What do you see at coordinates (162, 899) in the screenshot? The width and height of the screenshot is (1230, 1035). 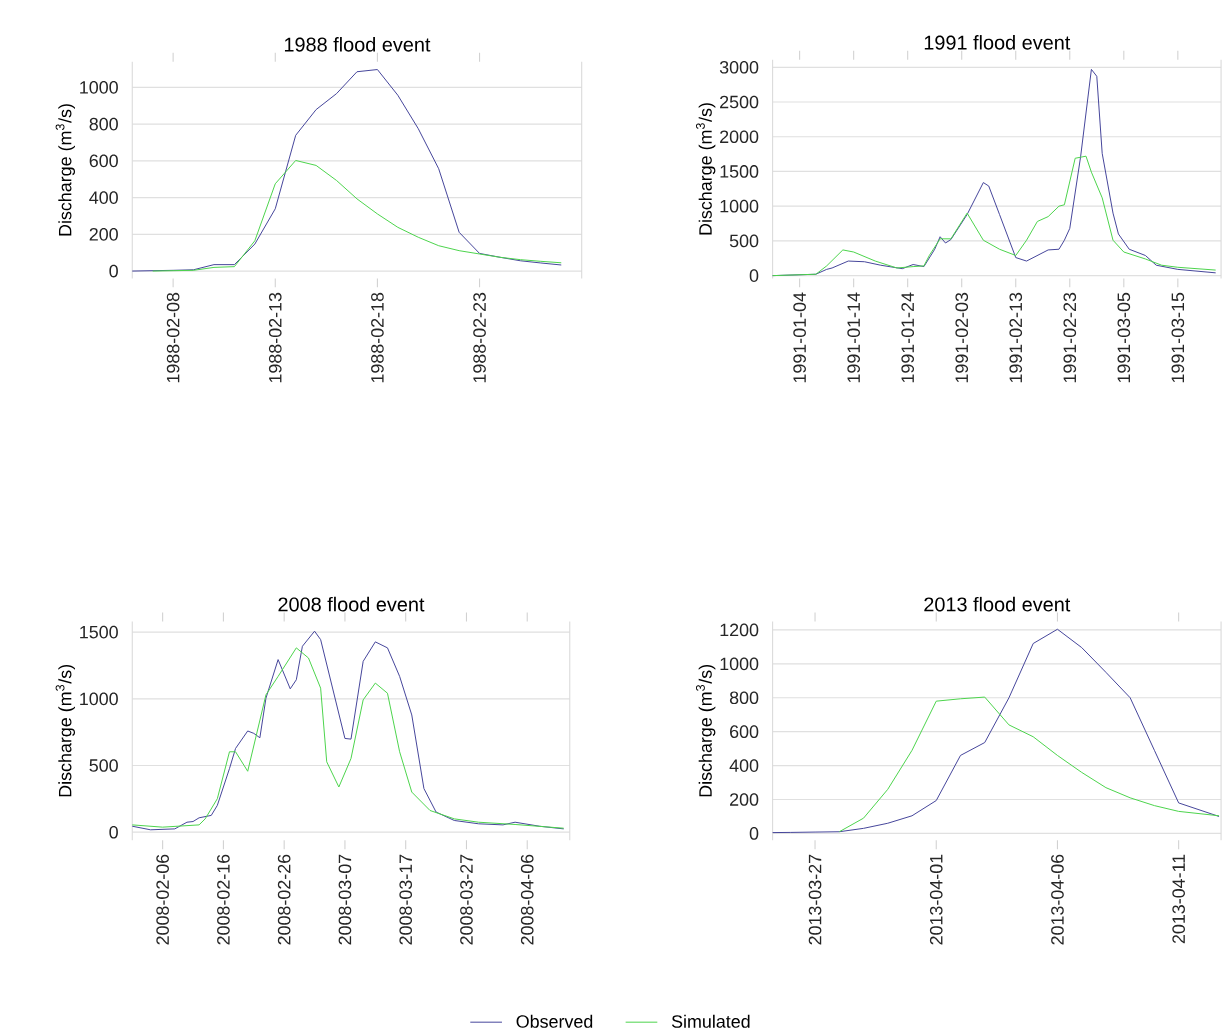 I see `x-tick-label: 2008-02-06` at bounding box center [162, 899].